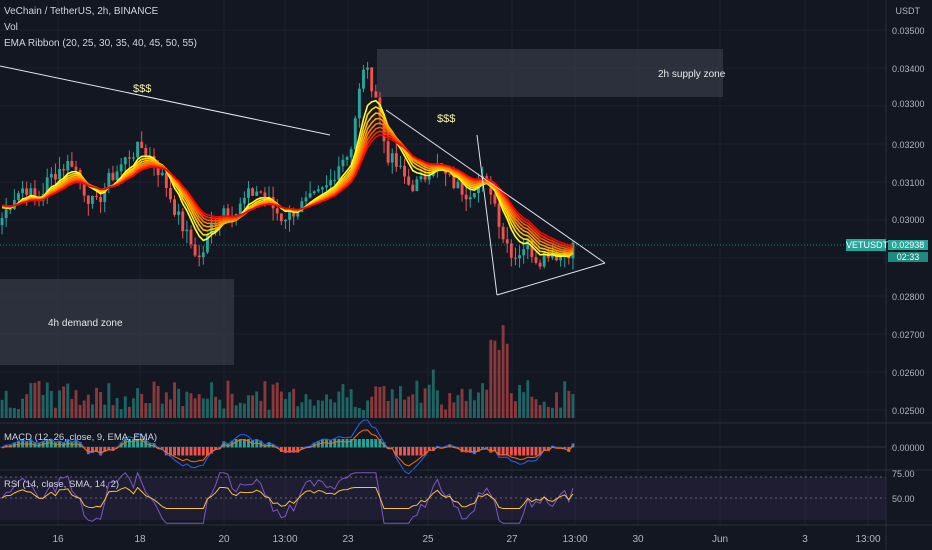 This screenshot has height=550, width=932. I want to click on demand-zone, so click(117, 322).